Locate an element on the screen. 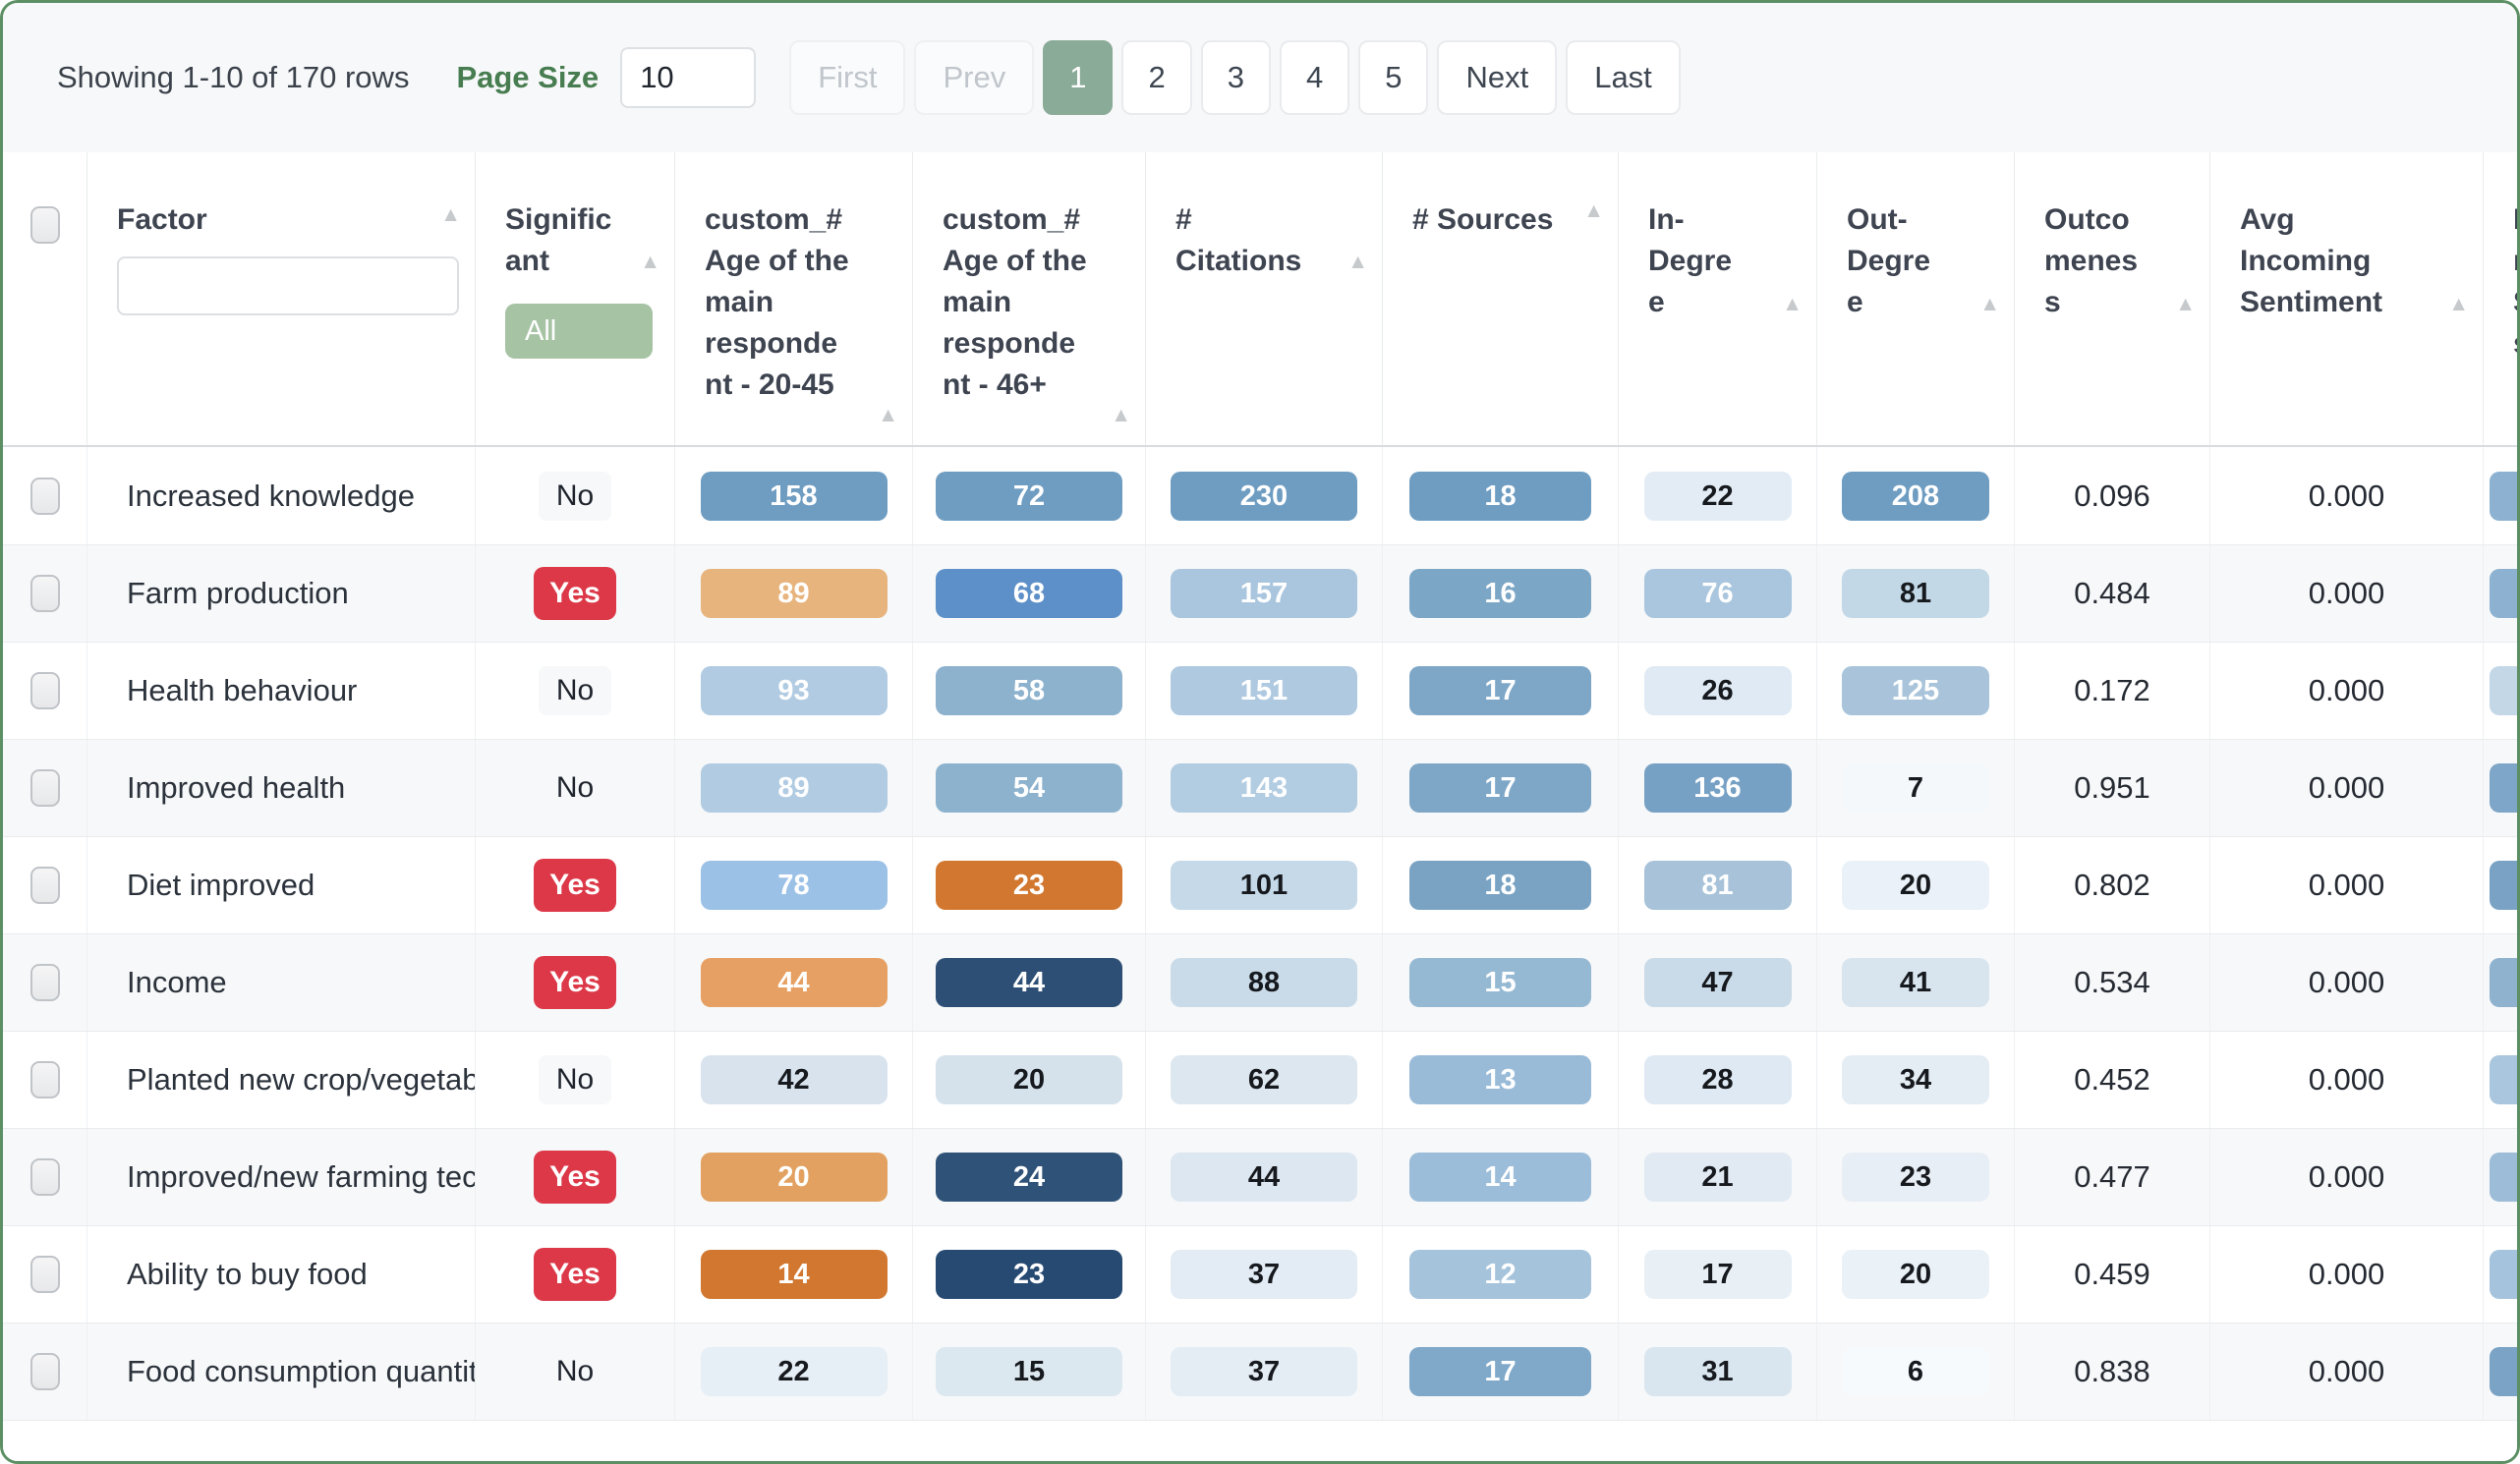 Image resolution: width=2520 pixels, height=1464 pixels. out-degree-cell: 81 is located at coordinates (1915, 594).